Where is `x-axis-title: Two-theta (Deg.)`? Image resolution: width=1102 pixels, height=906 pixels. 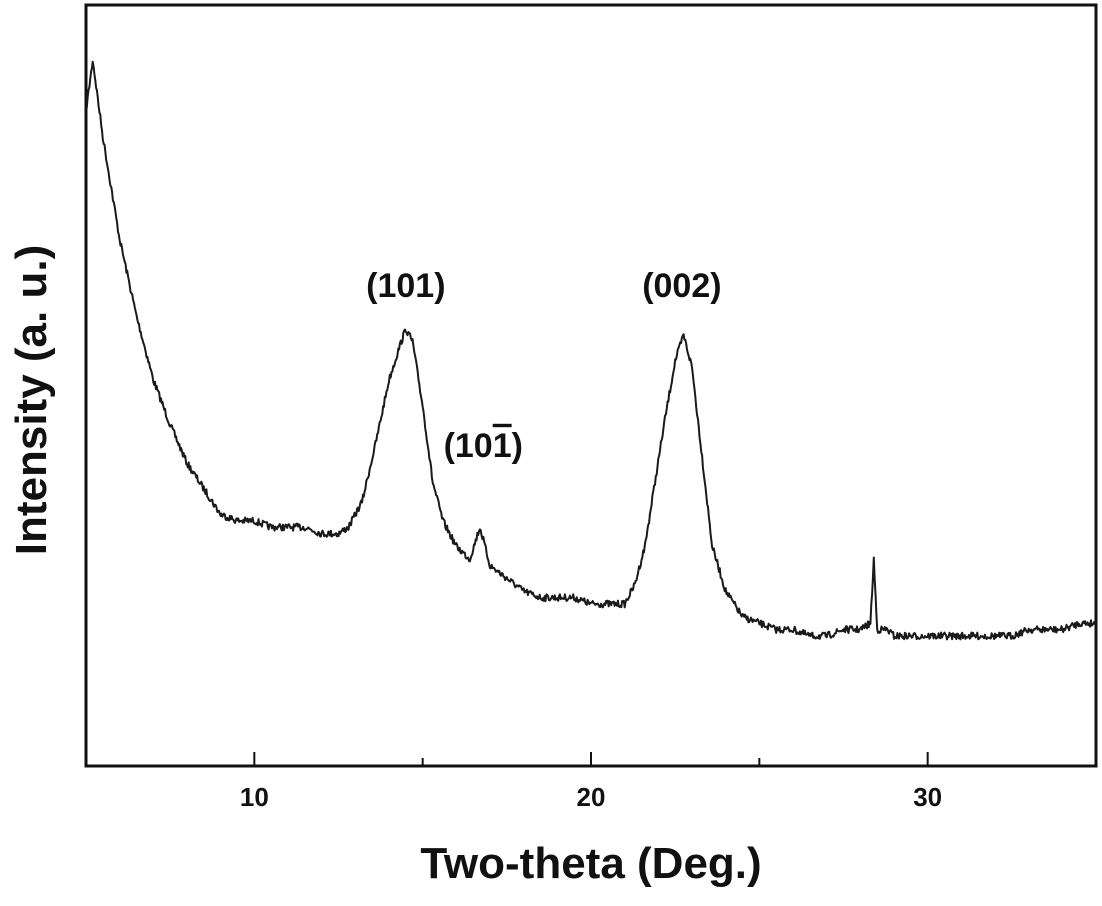
x-axis-title: Two-theta (Deg.) is located at coordinates (590, 863).